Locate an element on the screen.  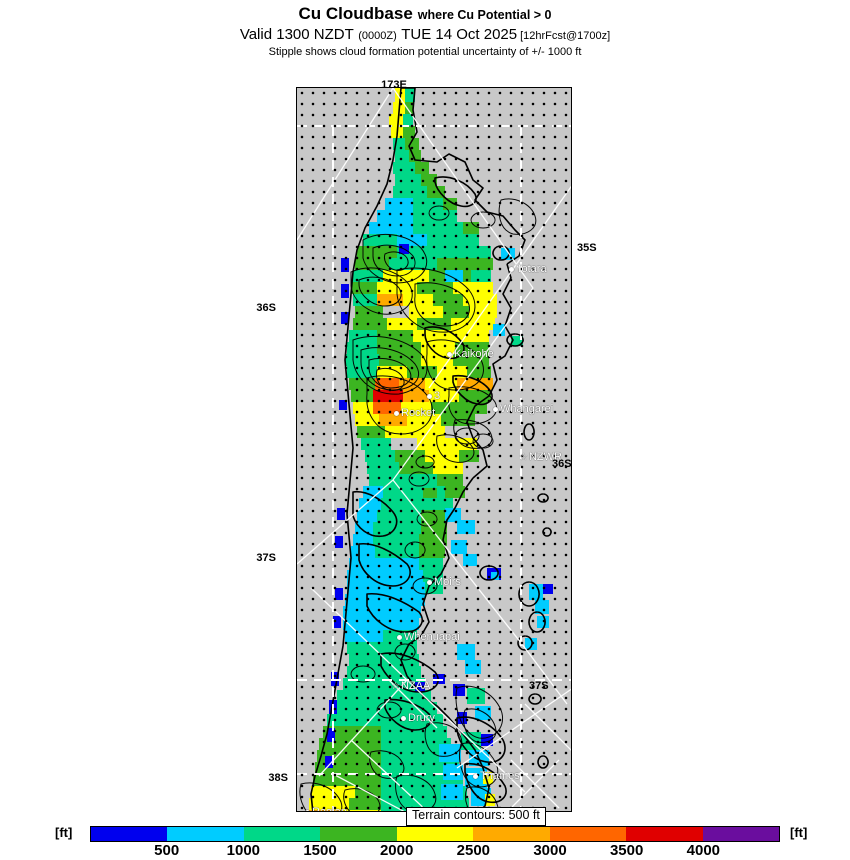
valid-time-label: Valid 1300 NZDT is located at coordinates (296, 34).